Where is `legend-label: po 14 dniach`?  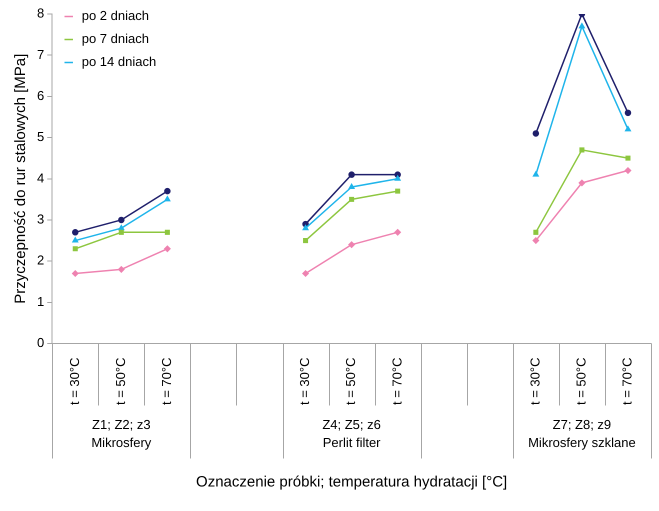 legend-label: po 14 dniach is located at coordinates (119, 62).